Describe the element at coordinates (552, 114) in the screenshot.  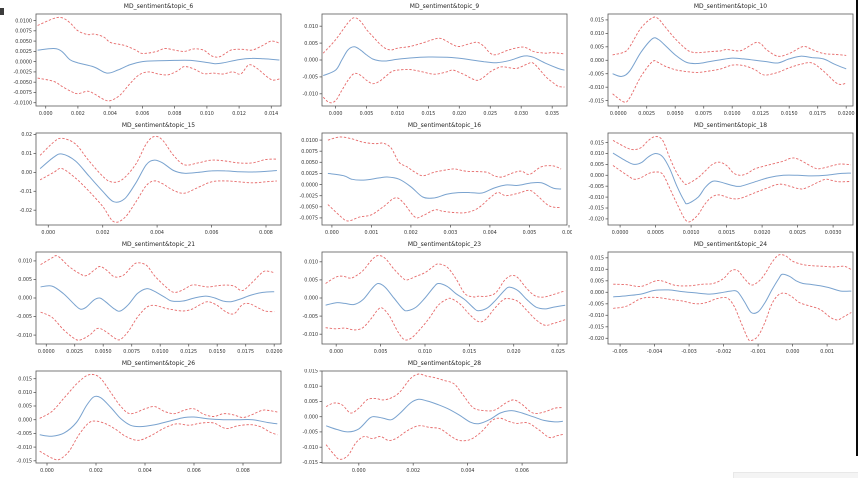
I see `svg-text: 0.035` at that location.